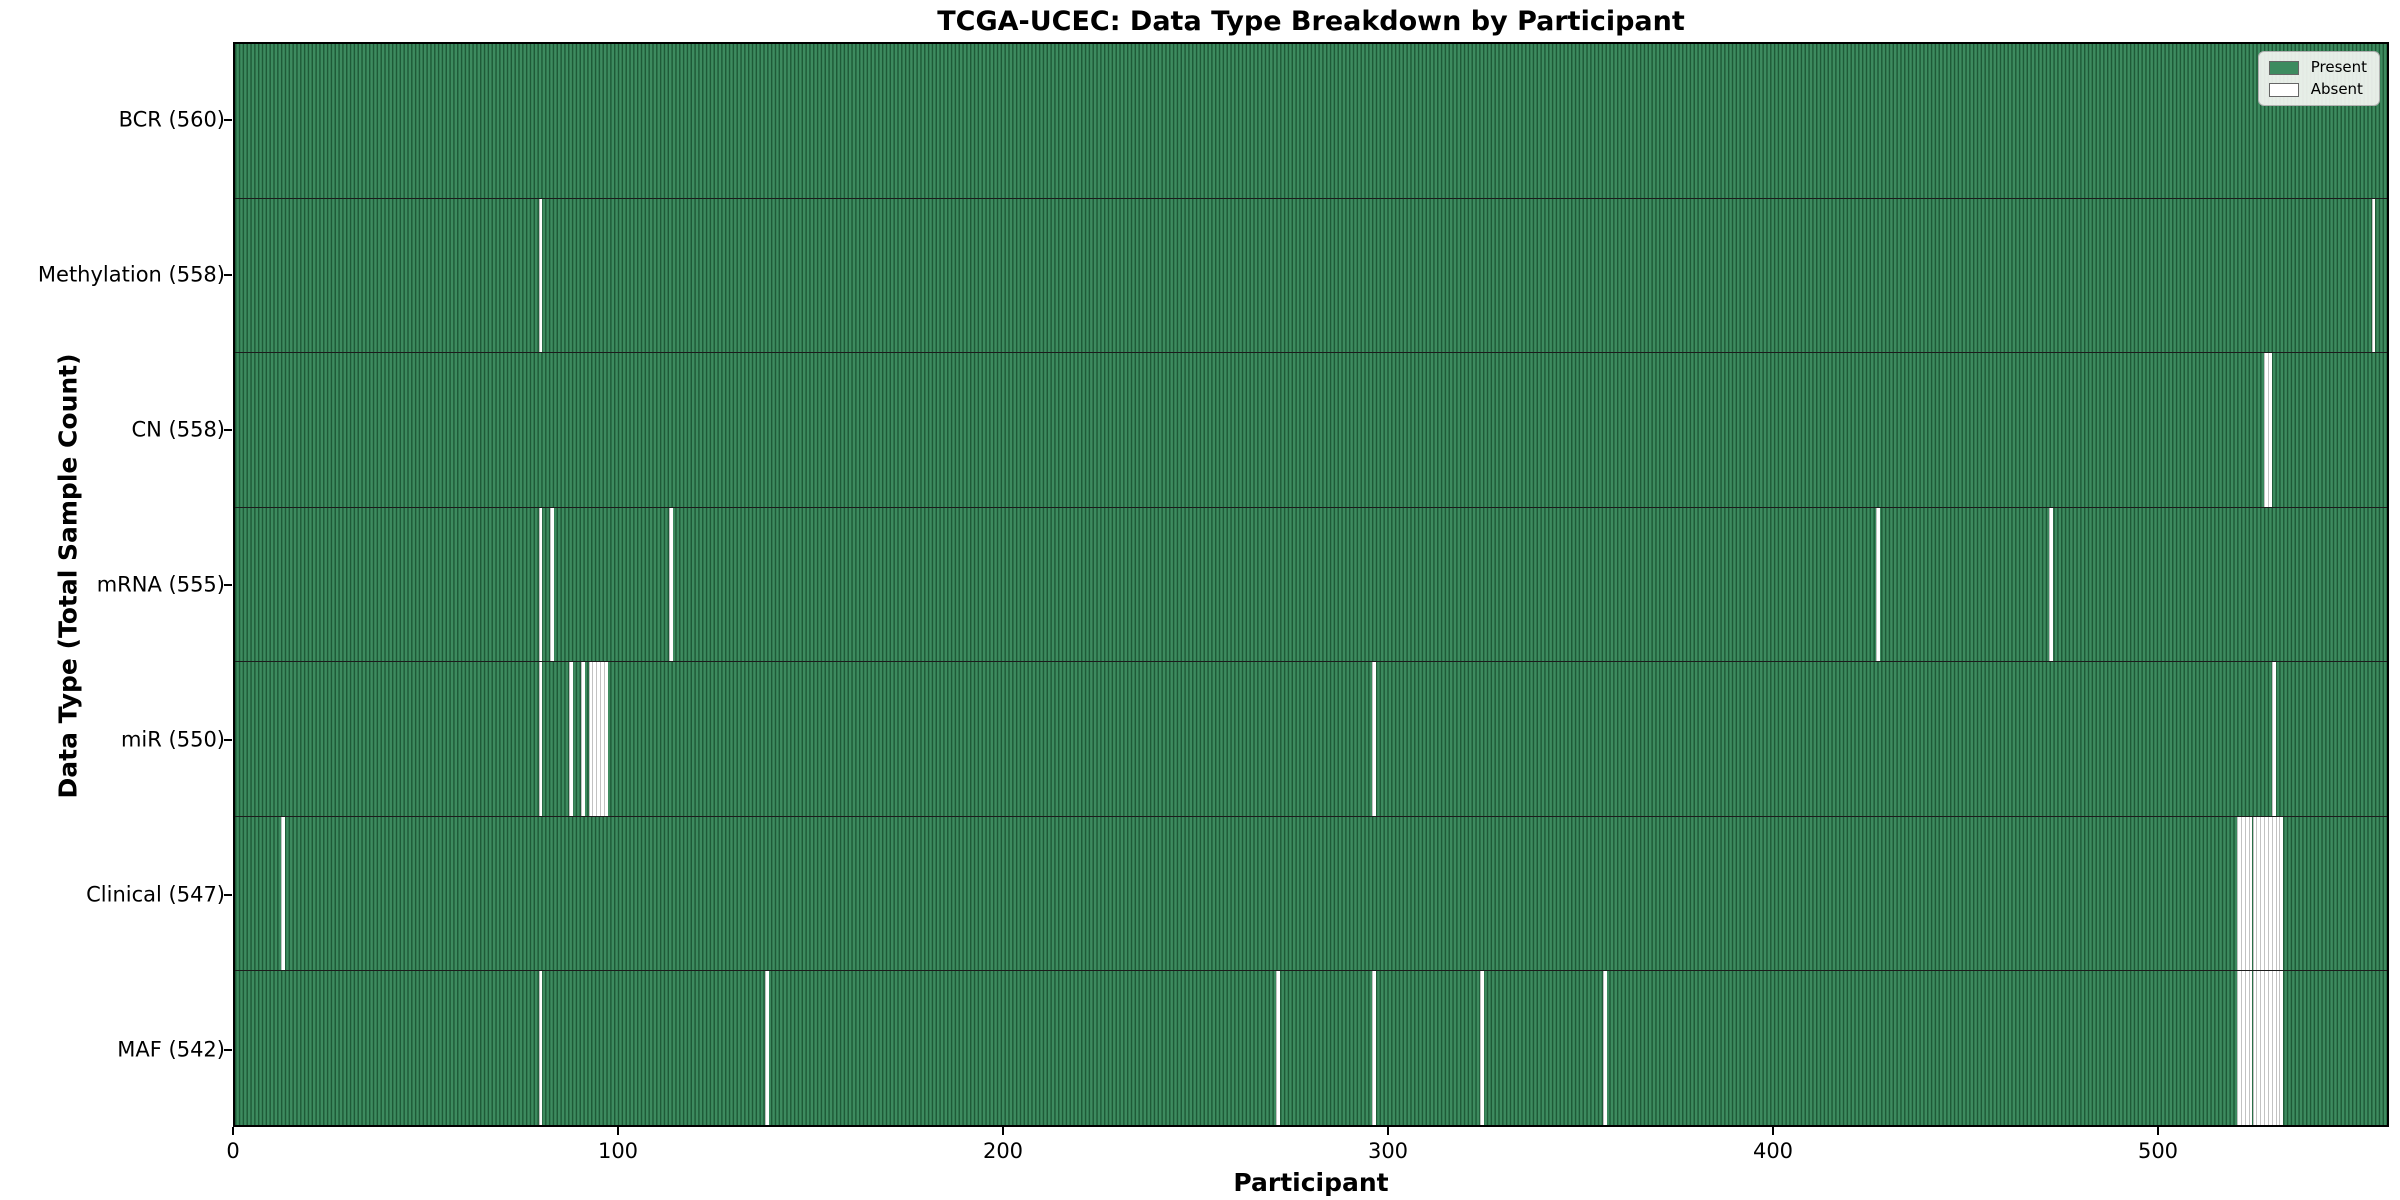  Describe the element at coordinates (233, 1151) in the screenshot. I see `xtick-label-0: 0` at that location.